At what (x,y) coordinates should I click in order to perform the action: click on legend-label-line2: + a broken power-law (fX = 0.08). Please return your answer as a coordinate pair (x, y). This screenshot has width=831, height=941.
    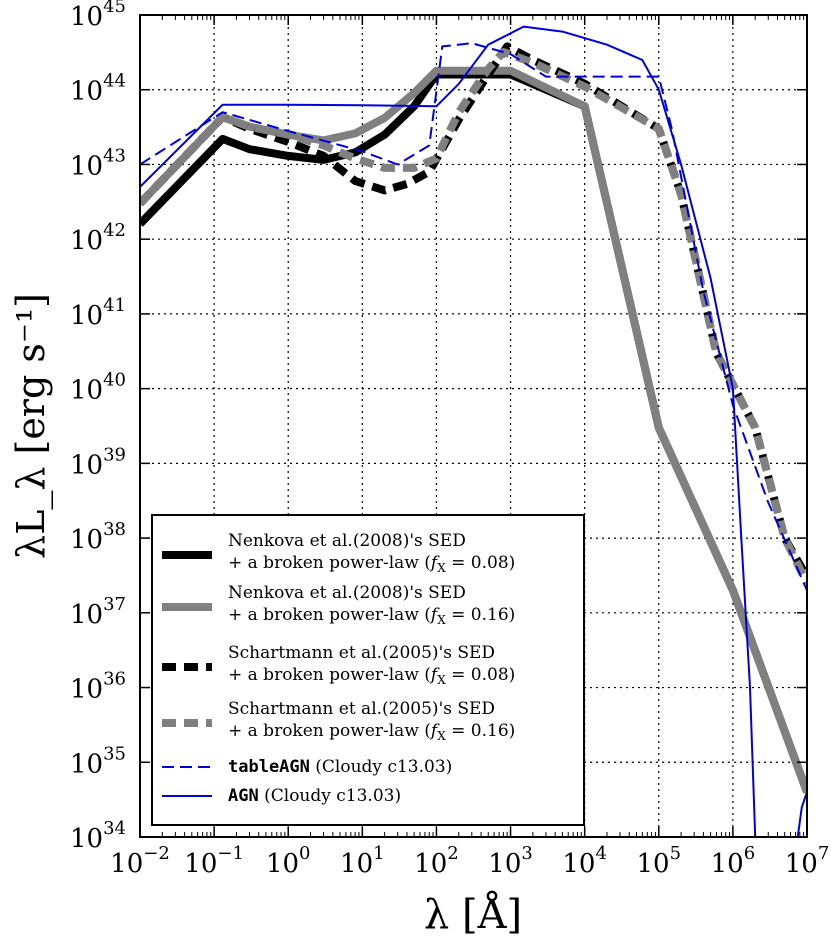
    Looking at the image, I should click on (371, 564).